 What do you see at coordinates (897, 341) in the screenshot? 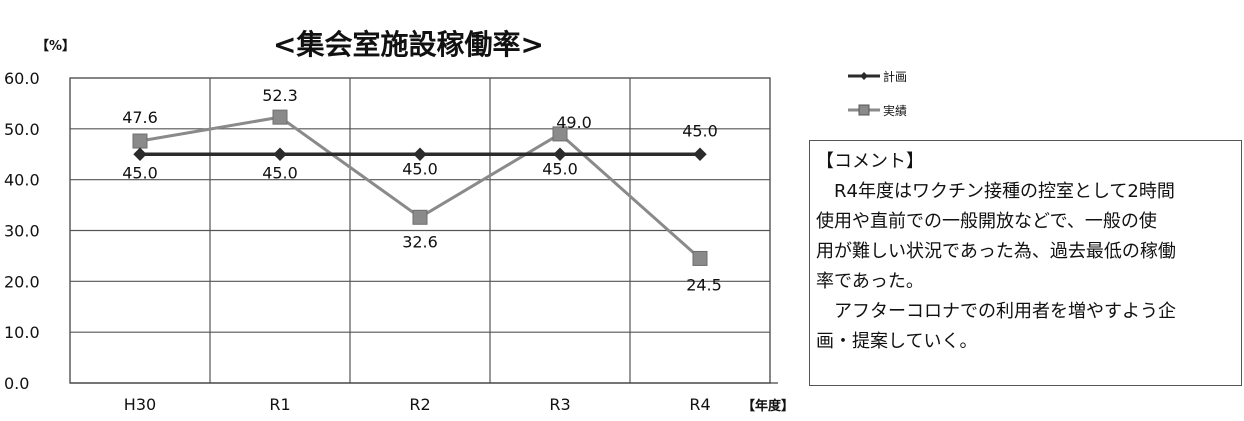
I see `comment-line-6: 画・提案していく。` at bounding box center [897, 341].